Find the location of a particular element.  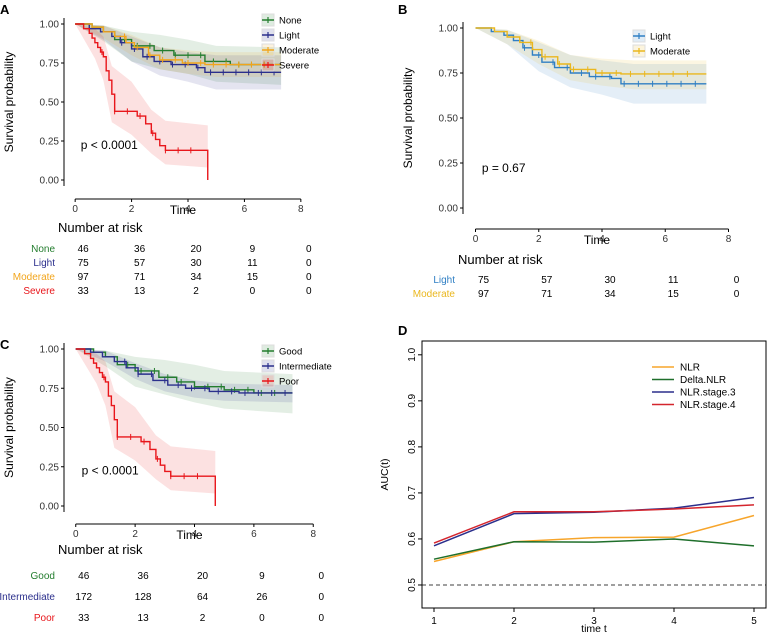

y-axis-label: AUC(t) is located at coordinates (385, 474).